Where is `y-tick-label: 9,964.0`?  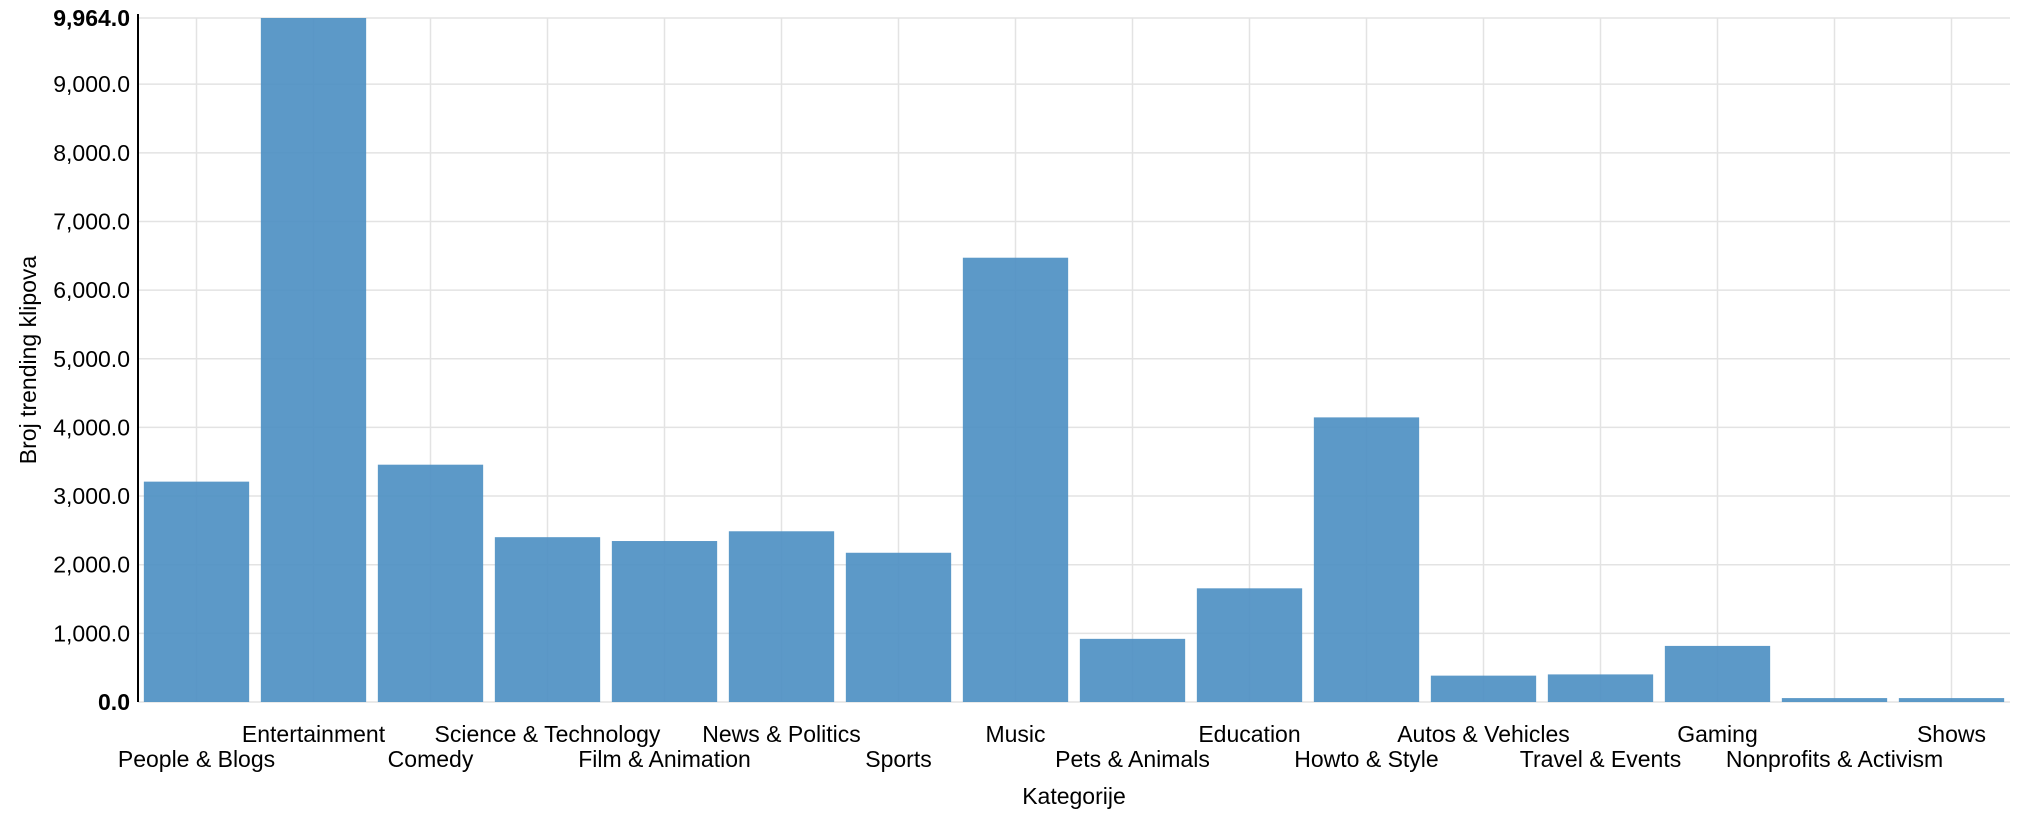
y-tick-label: 9,964.0 is located at coordinates (91, 18).